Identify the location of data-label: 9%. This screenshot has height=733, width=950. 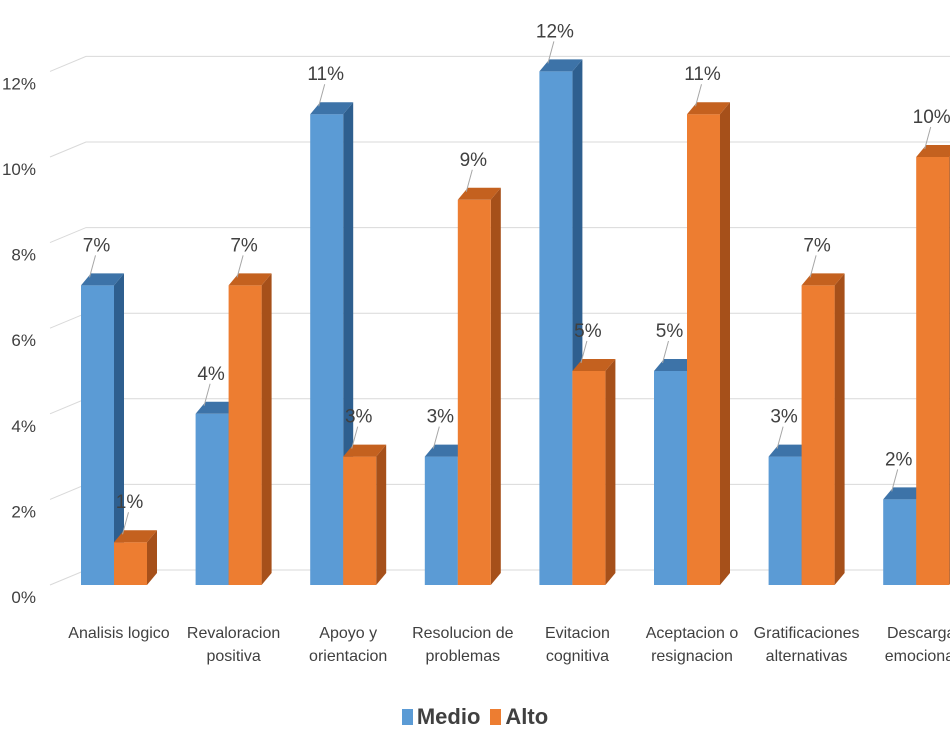
(474, 160).